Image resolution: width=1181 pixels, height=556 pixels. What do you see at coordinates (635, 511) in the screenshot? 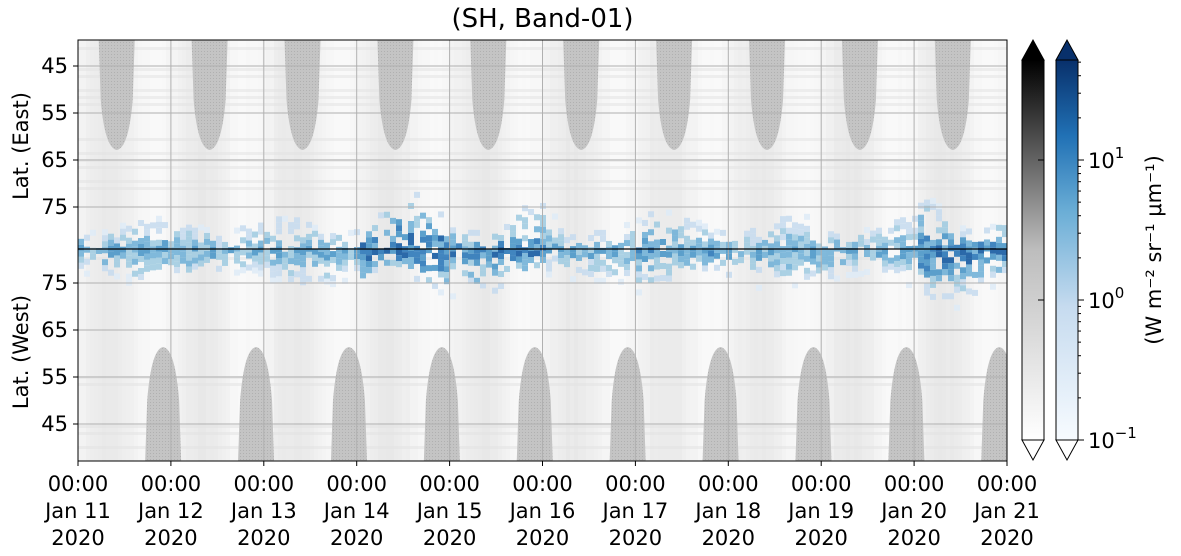
I see `x-tick-label: 00:00 Jan 17 2020` at bounding box center [635, 511].